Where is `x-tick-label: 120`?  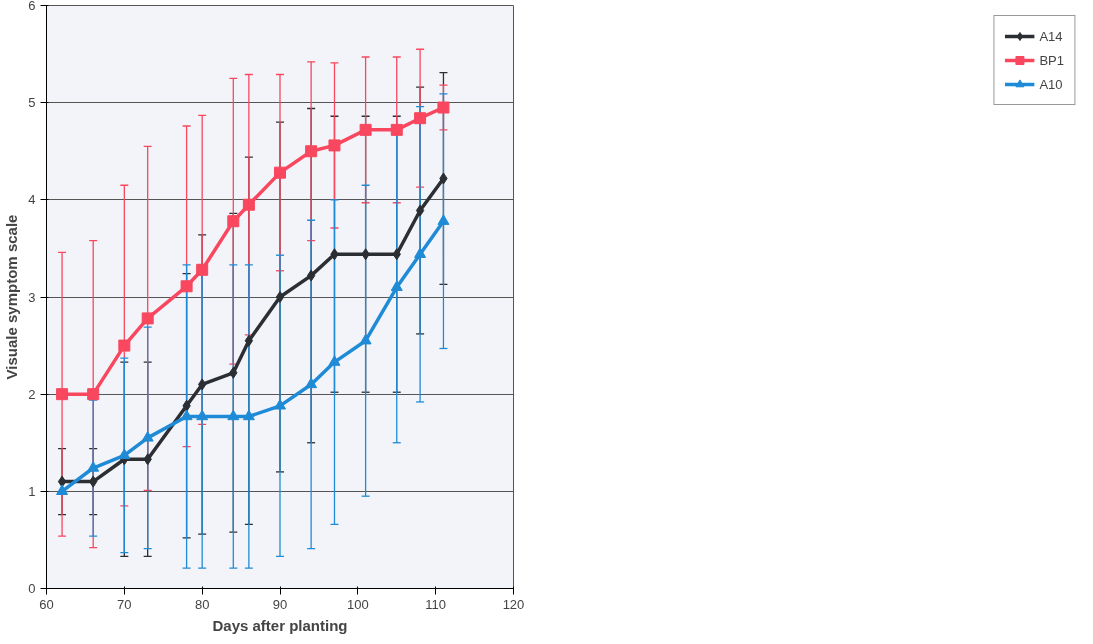 x-tick-label: 120 is located at coordinates (513, 604).